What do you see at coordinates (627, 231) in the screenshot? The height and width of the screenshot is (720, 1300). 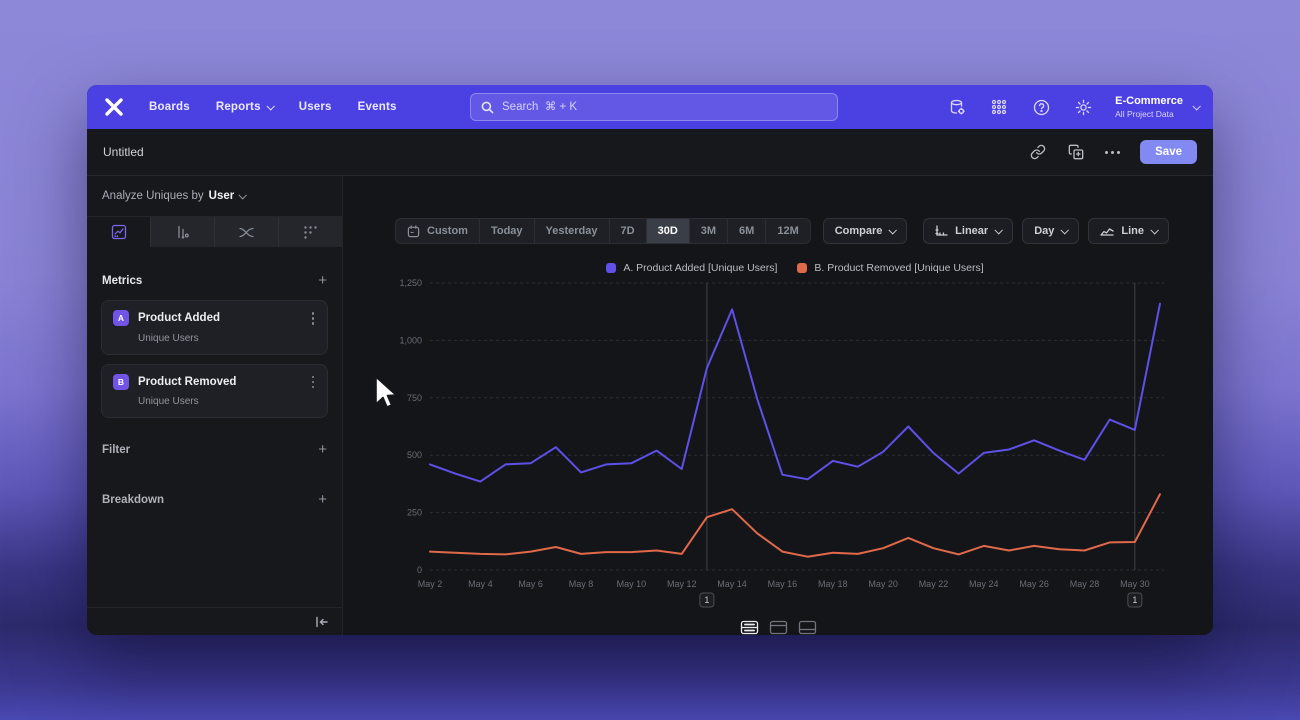 I see `range-7d-button: 7D` at bounding box center [627, 231].